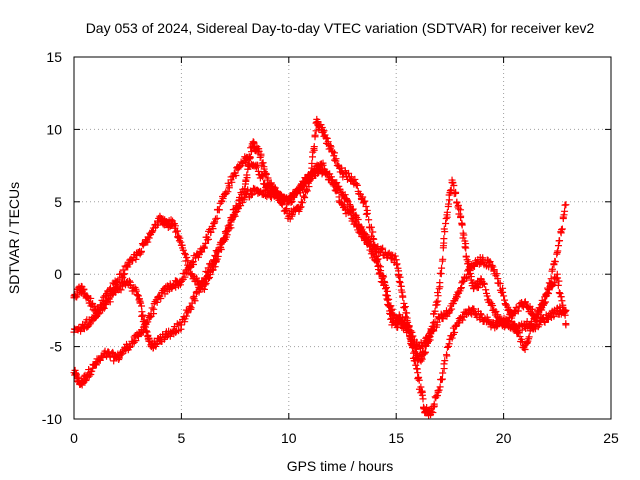 The height and width of the screenshot is (480, 640). I want to click on y-tick-label: 15, so click(54, 57).